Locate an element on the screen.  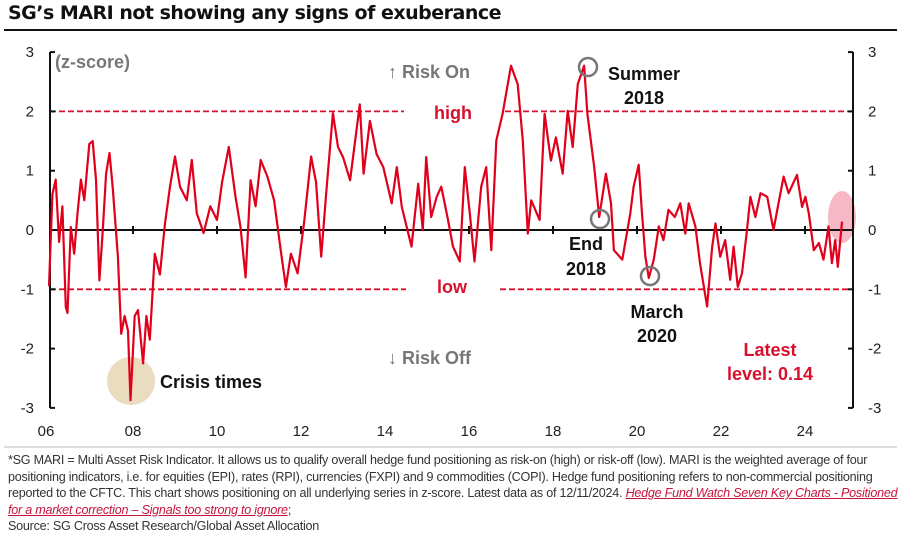
summer-2018-marker is located at coordinates (588, 67).